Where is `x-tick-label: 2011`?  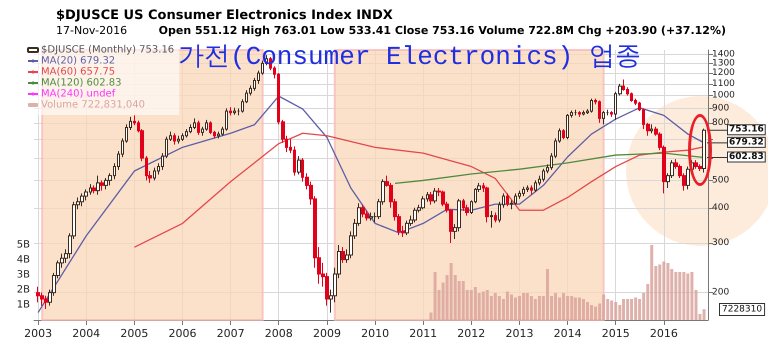
x-tick-label: 2011 is located at coordinates (423, 333).